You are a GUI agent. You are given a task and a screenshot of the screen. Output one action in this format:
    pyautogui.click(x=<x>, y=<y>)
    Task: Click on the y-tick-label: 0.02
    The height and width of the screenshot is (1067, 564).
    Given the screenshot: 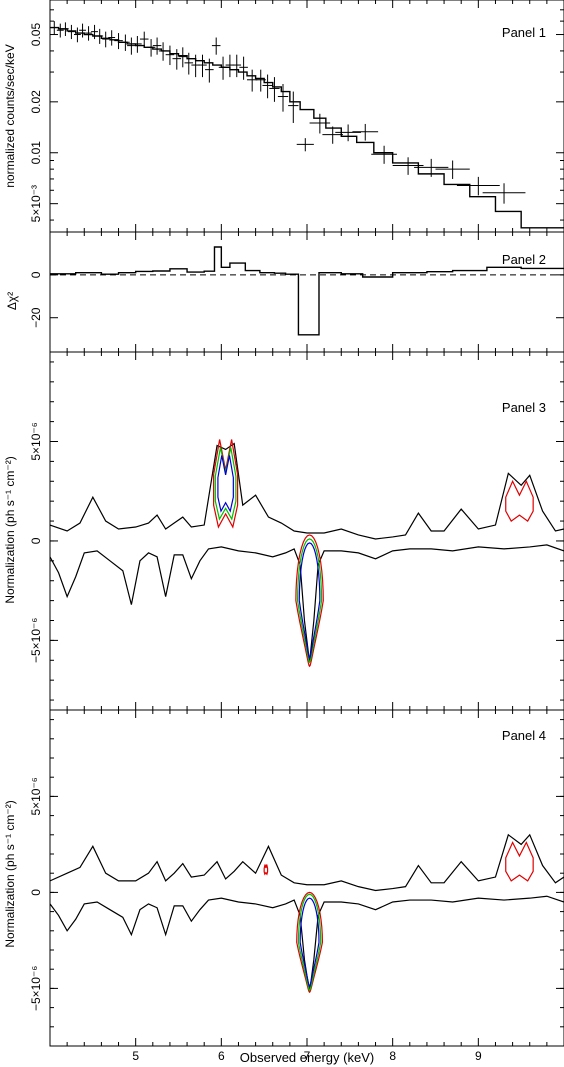 What is the action you would take?
    pyautogui.click(x=36, y=102)
    